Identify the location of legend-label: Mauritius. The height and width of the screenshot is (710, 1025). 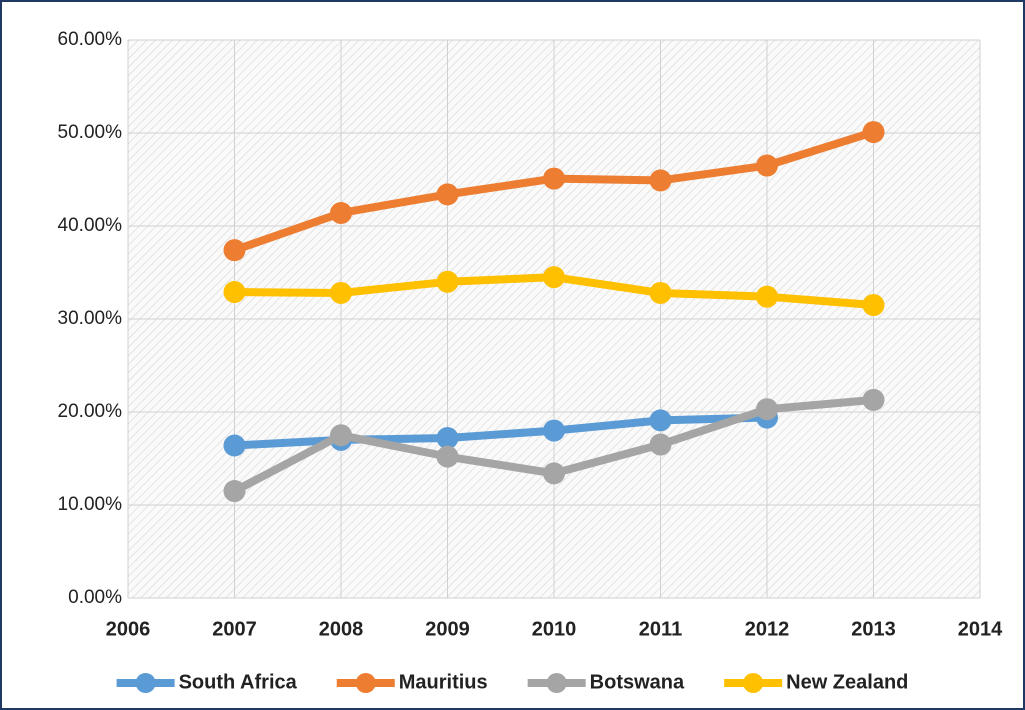
(443, 682).